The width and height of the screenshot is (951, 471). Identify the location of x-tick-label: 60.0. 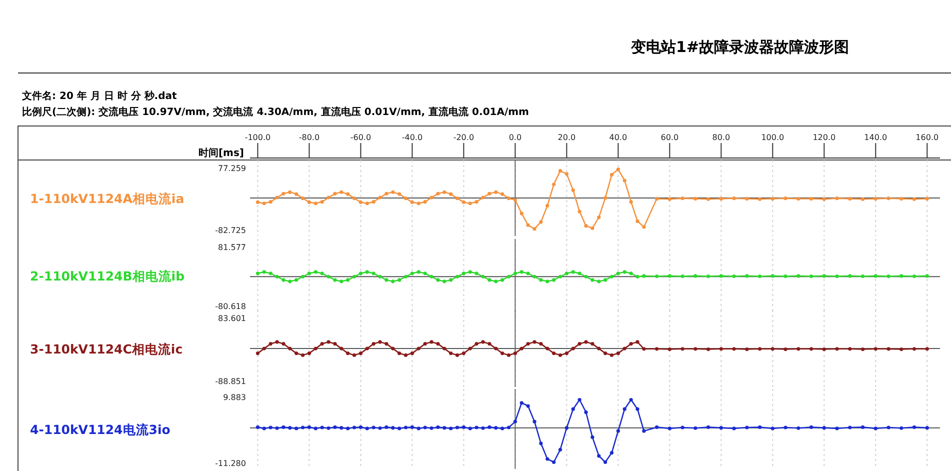
(669, 137).